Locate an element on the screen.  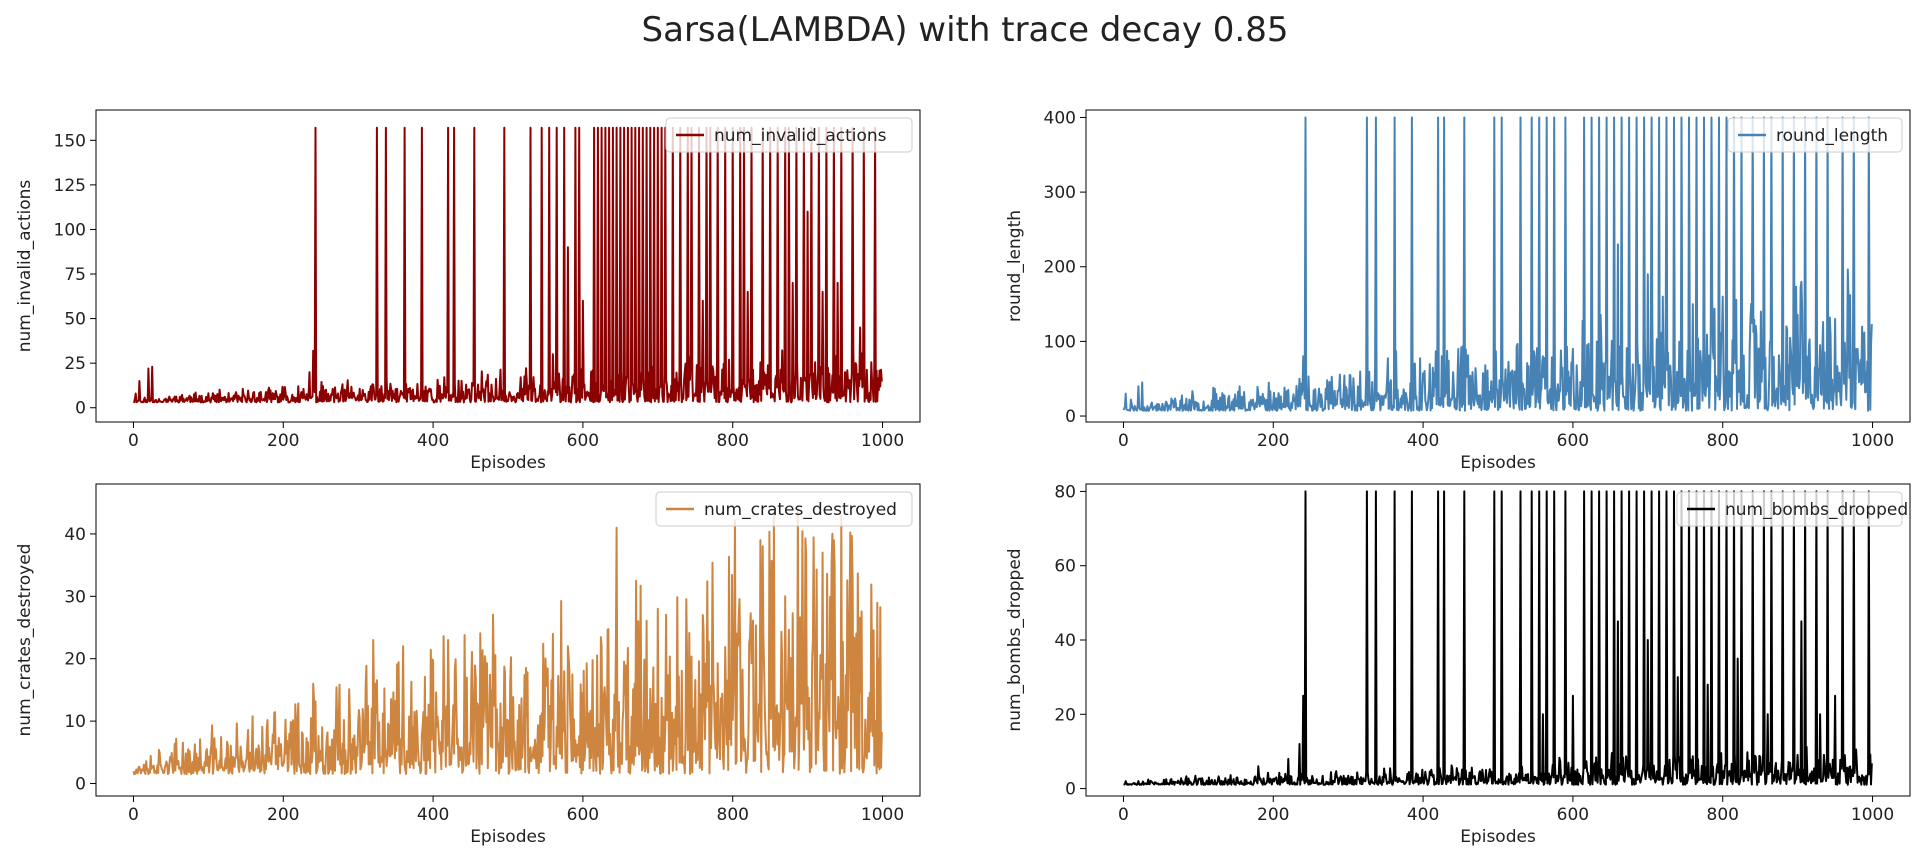
y-tick-label: 125 is located at coordinates (70, 186).